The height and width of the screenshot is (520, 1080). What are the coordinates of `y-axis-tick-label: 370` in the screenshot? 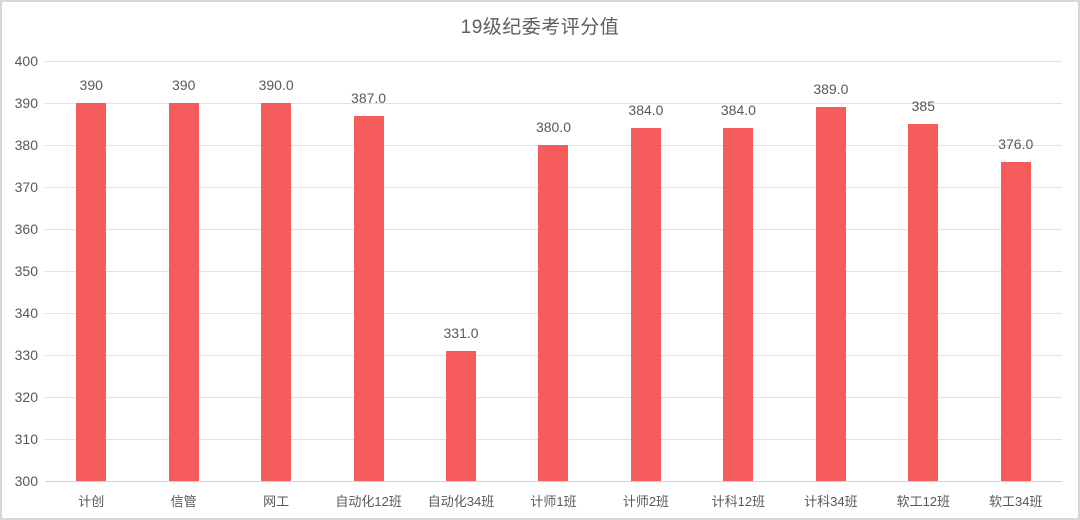 It's located at (26, 187).